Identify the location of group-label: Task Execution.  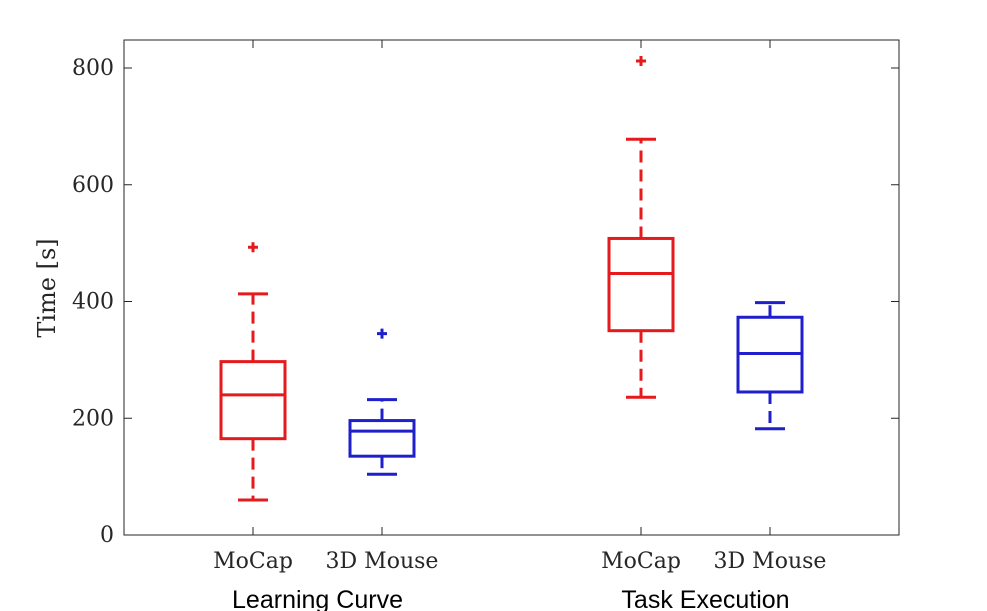
(705, 598).